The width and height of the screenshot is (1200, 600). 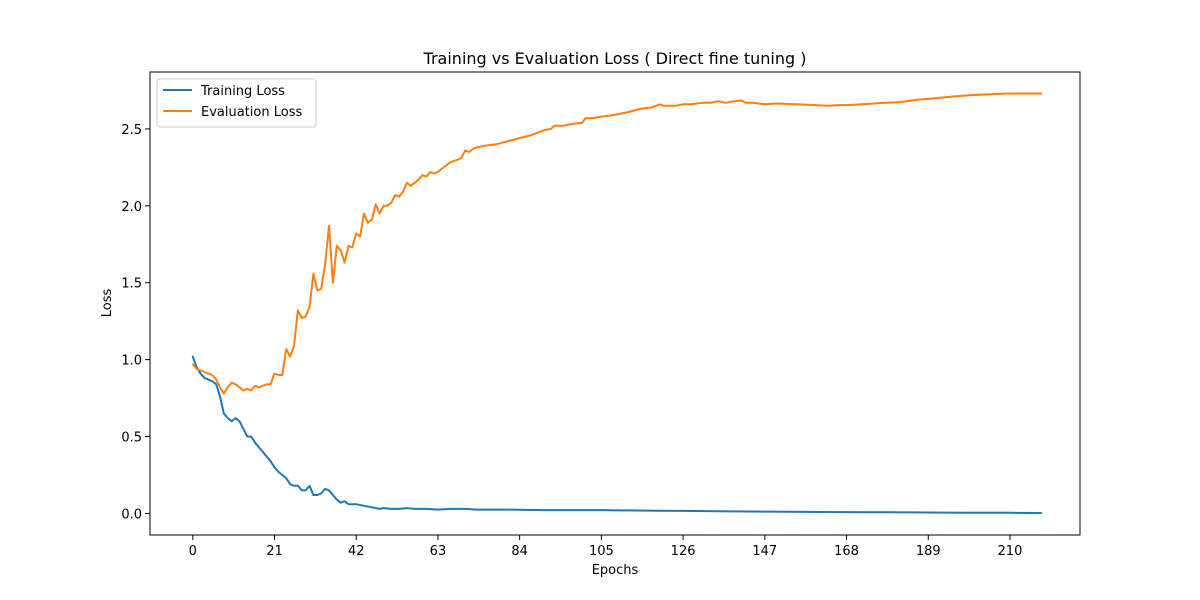 What do you see at coordinates (356, 551) in the screenshot?
I see `x-tick-label: 42` at bounding box center [356, 551].